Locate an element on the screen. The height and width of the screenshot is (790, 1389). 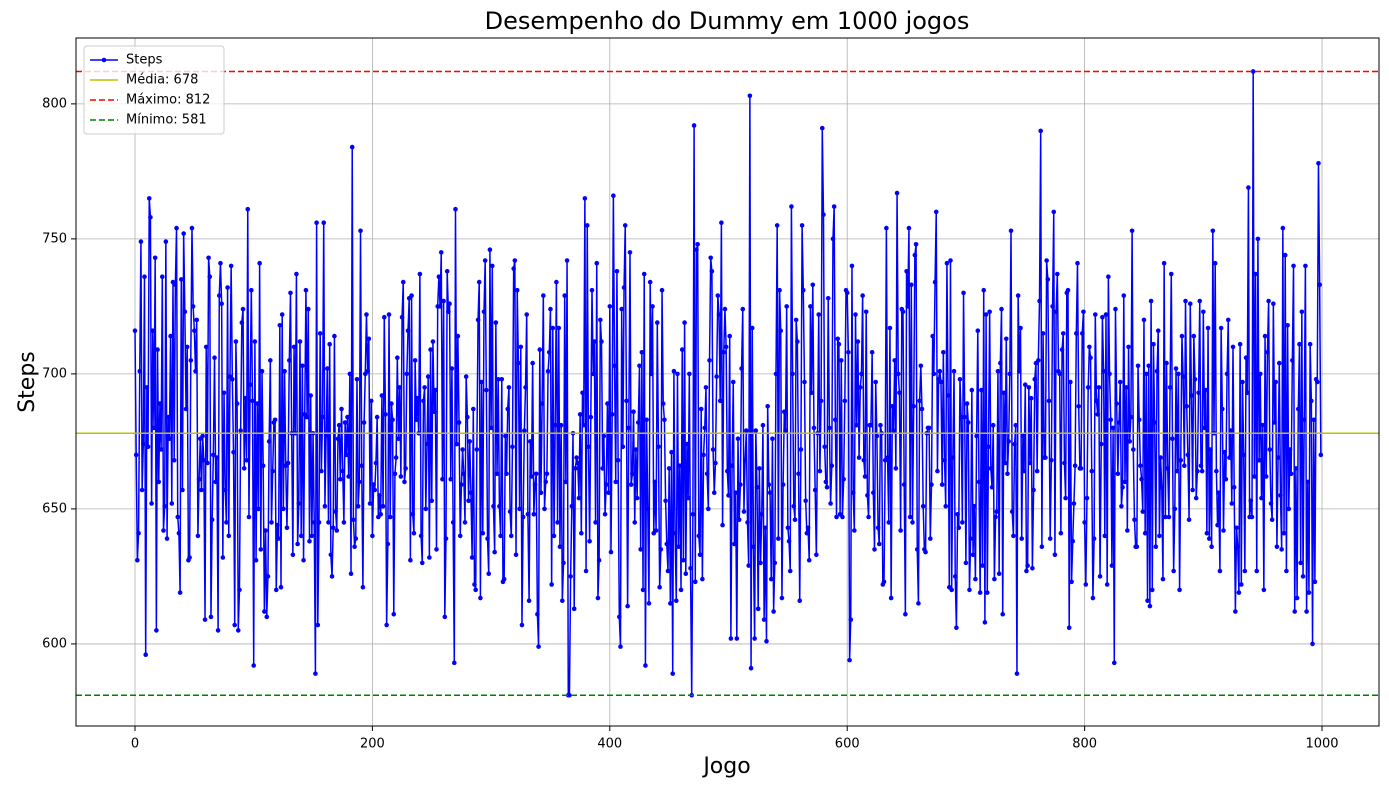
x-tick-label: 800 is located at coordinates (1084, 744).